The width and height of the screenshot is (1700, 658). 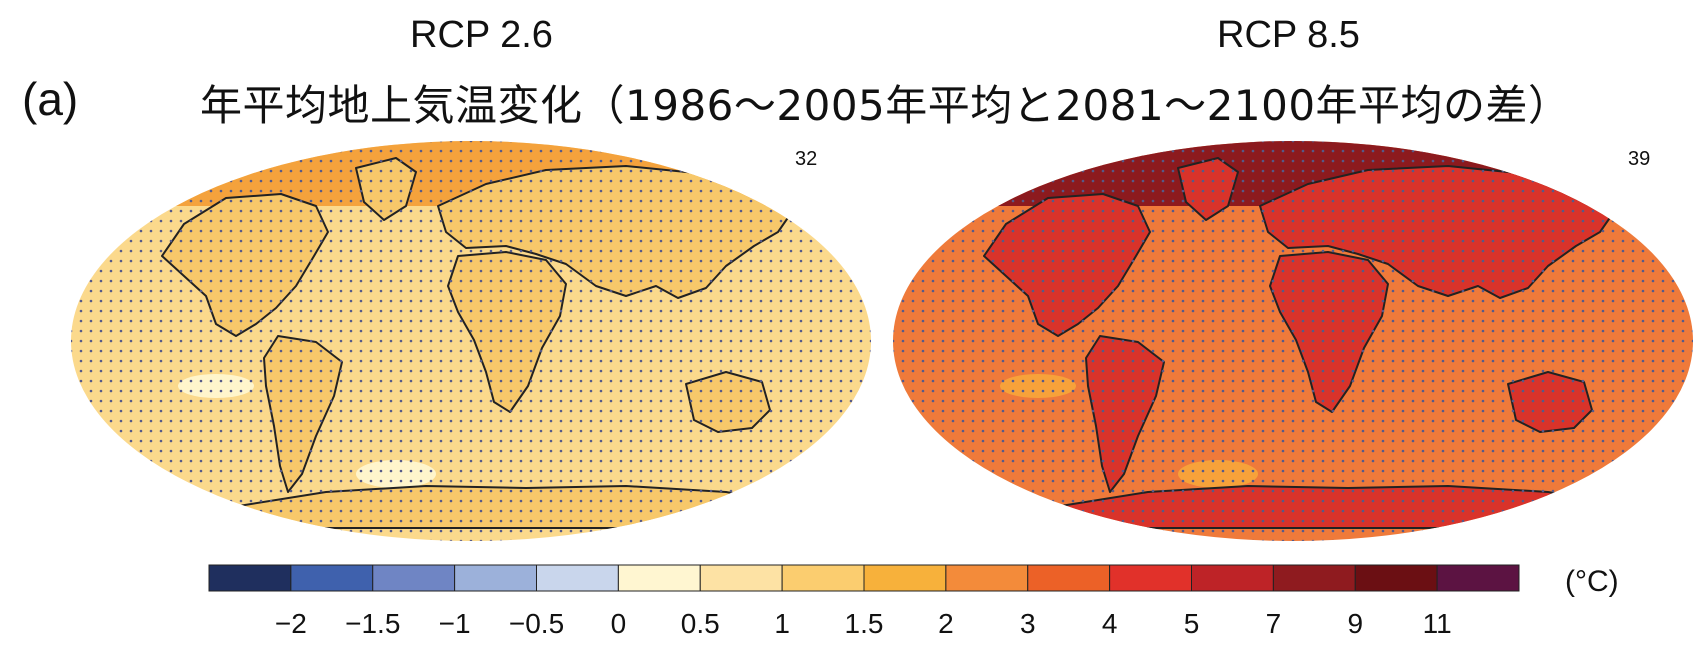 I want to click on colorbar-tick-label: 5, so click(x=1191, y=623).